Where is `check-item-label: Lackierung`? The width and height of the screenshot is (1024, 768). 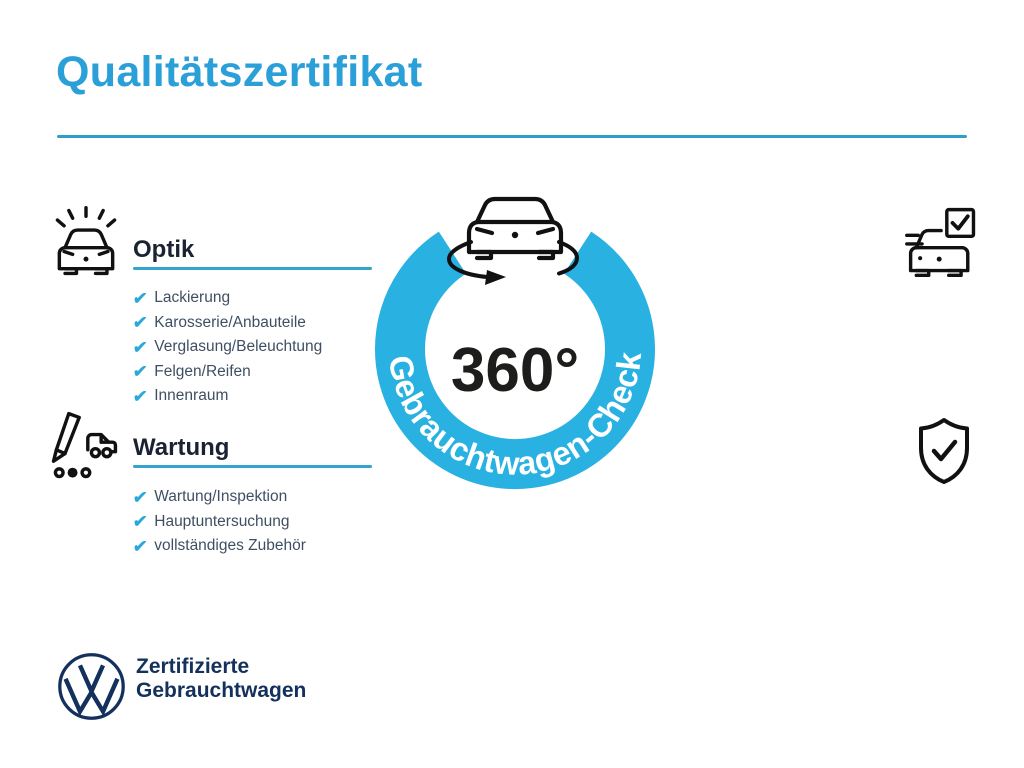 check-item-label: Lackierung is located at coordinates (192, 298).